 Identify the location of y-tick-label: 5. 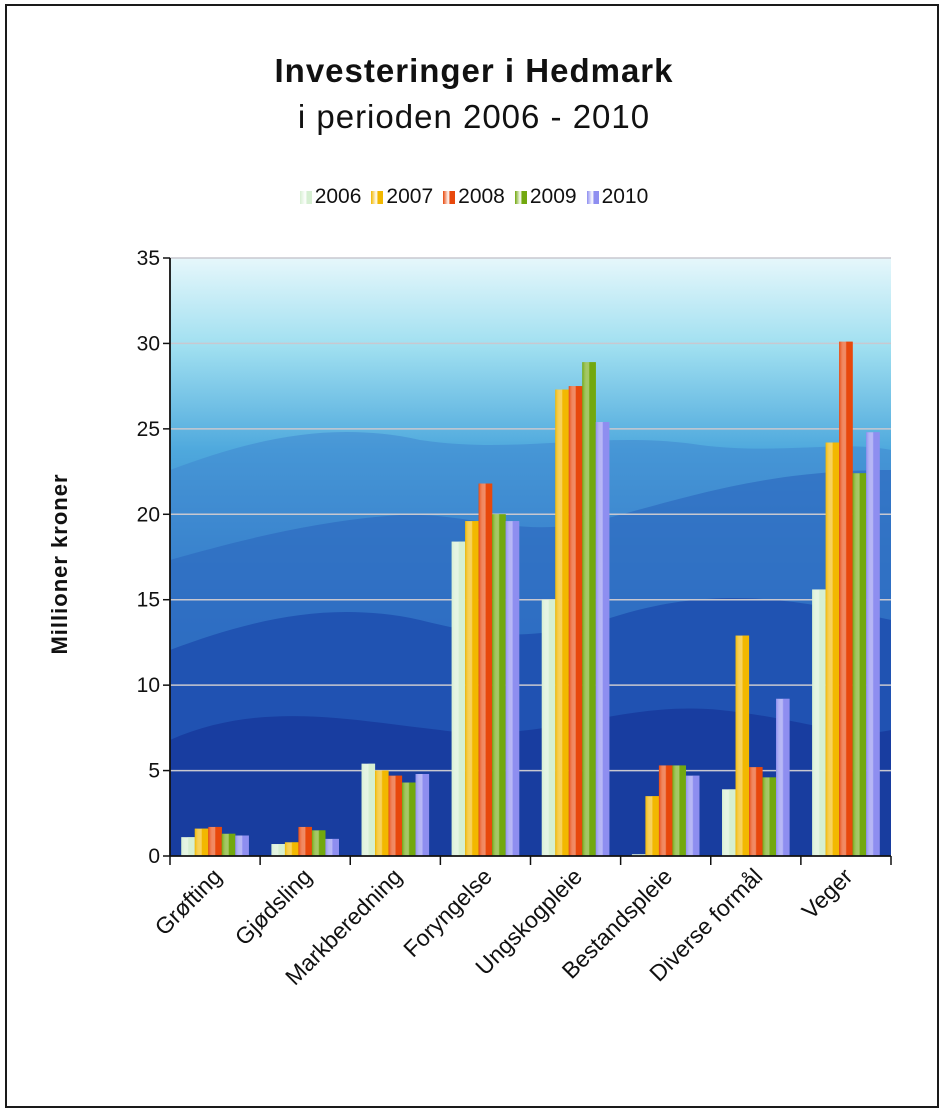
(154, 771).